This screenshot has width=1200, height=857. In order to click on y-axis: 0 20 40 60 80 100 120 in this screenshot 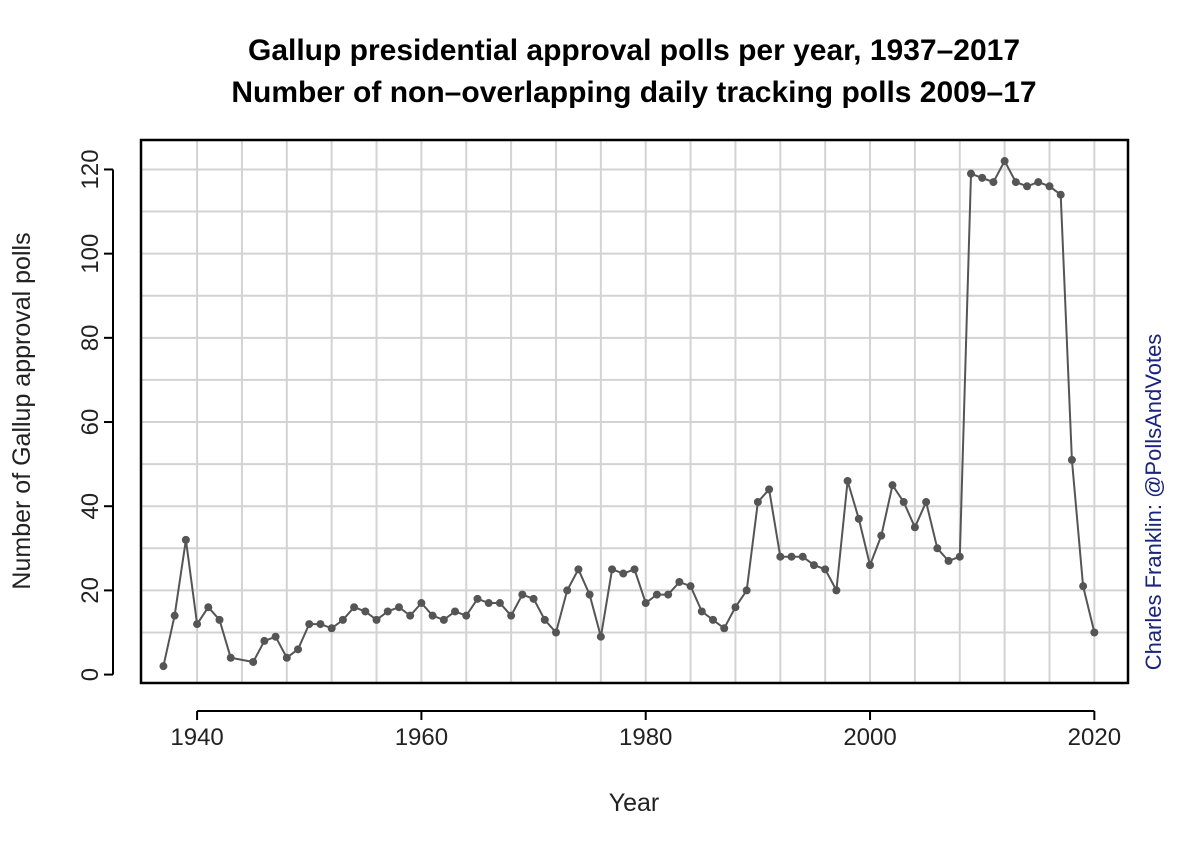, I will do `click(95, 415)`.